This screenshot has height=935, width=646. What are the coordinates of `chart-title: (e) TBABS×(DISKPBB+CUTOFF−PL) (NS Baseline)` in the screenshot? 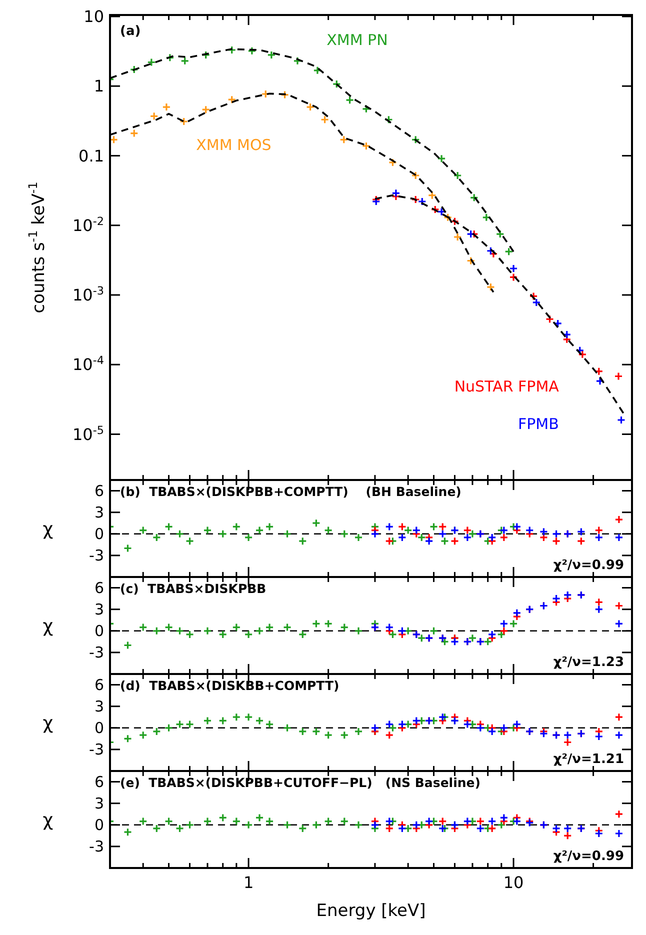 It's located at (300, 782).